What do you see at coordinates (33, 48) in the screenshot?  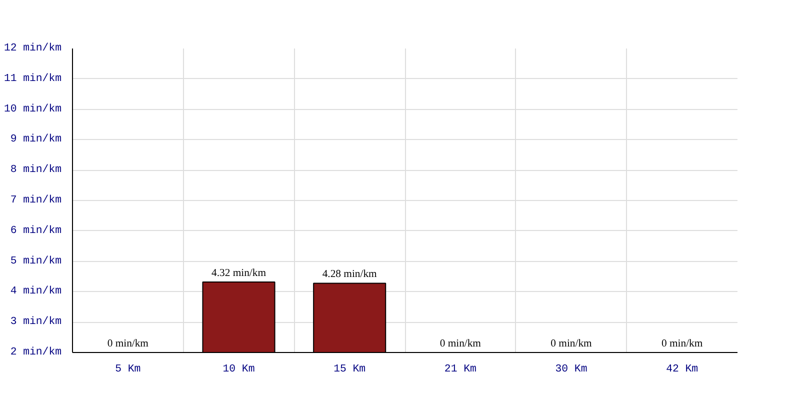 I see `y-tick-label: 12 min/km` at bounding box center [33, 48].